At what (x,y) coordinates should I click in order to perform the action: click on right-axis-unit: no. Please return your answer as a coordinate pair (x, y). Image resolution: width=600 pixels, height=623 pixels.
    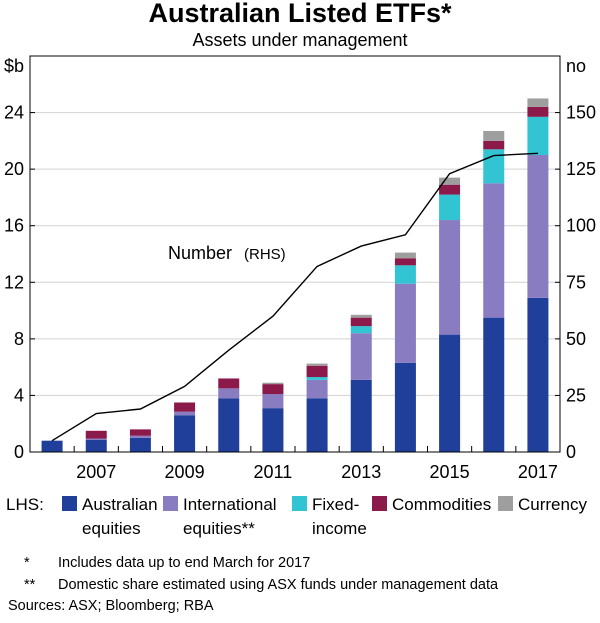
    Looking at the image, I should click on (576, 66).